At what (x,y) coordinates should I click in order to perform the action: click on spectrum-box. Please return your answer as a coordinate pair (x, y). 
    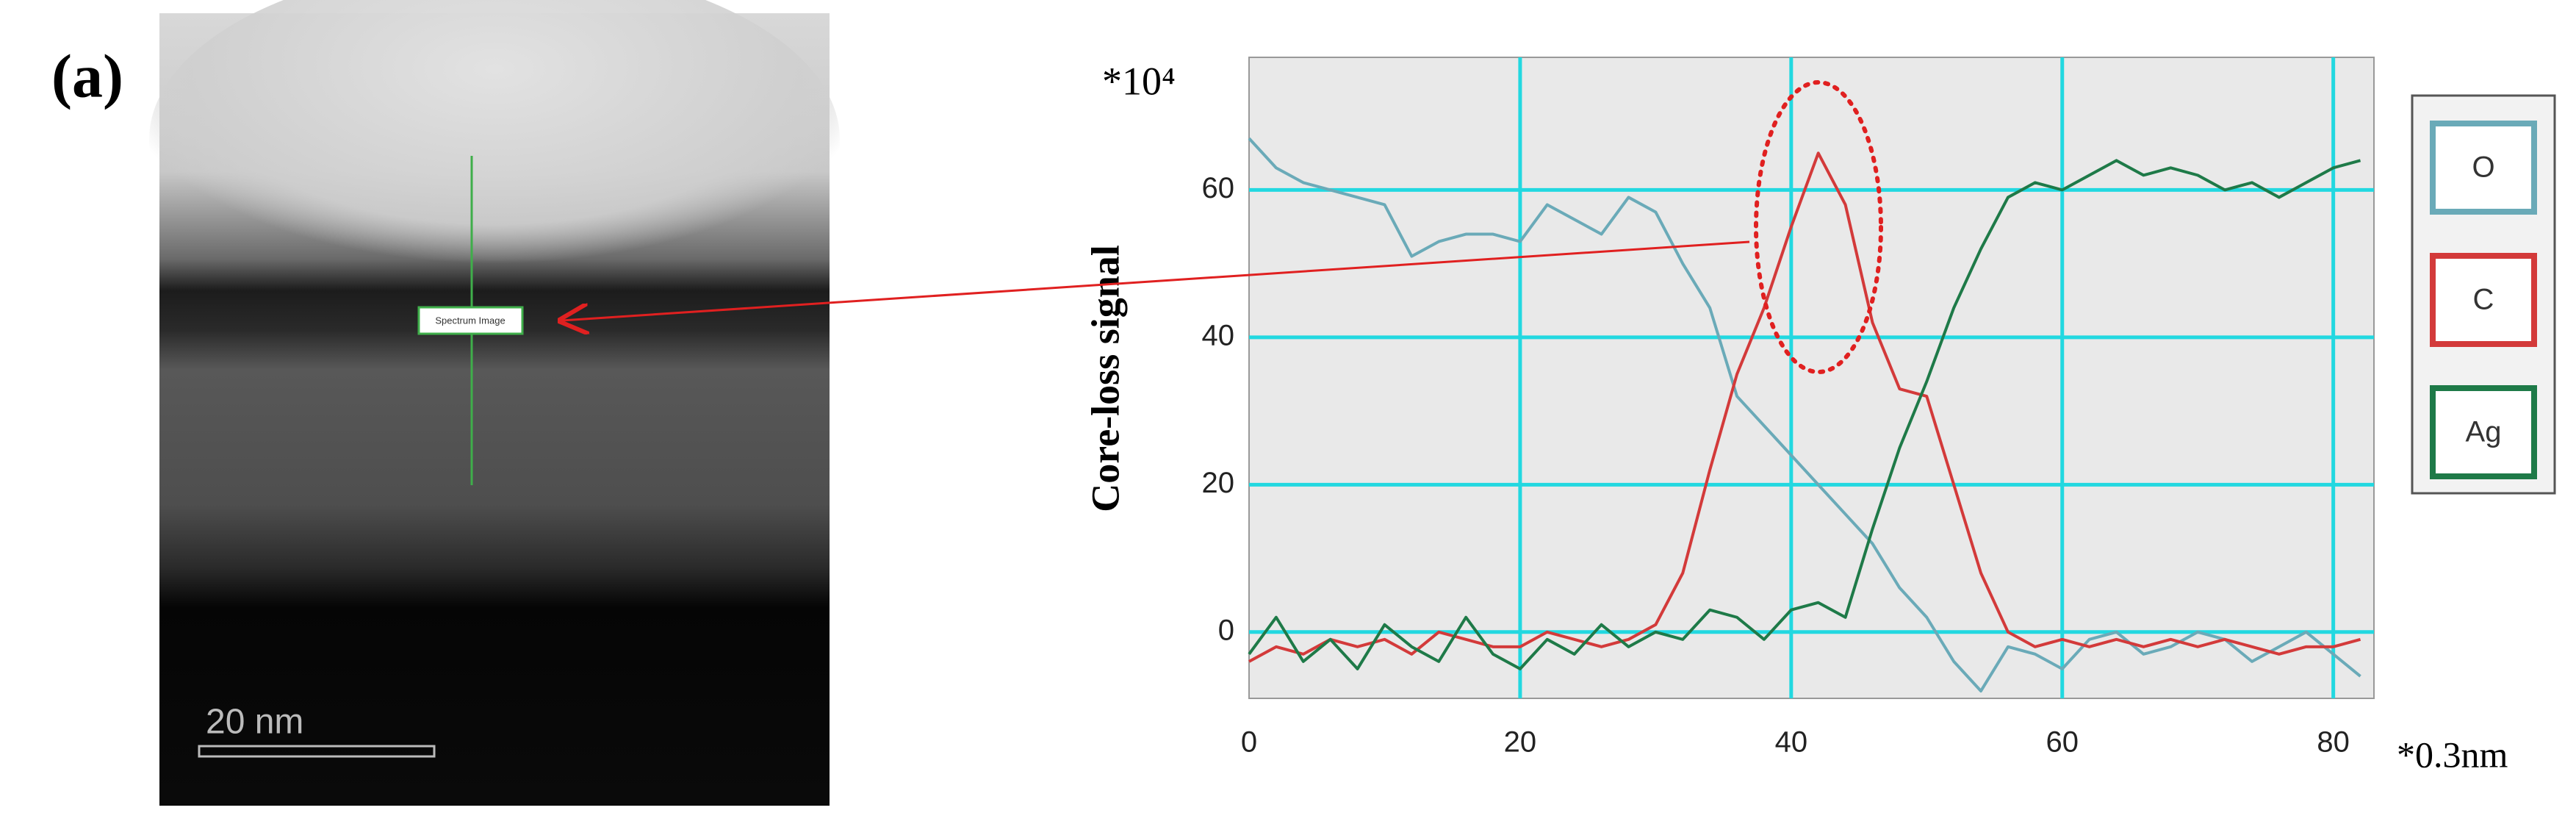
    Looking at the image, I should click on (470, 320).